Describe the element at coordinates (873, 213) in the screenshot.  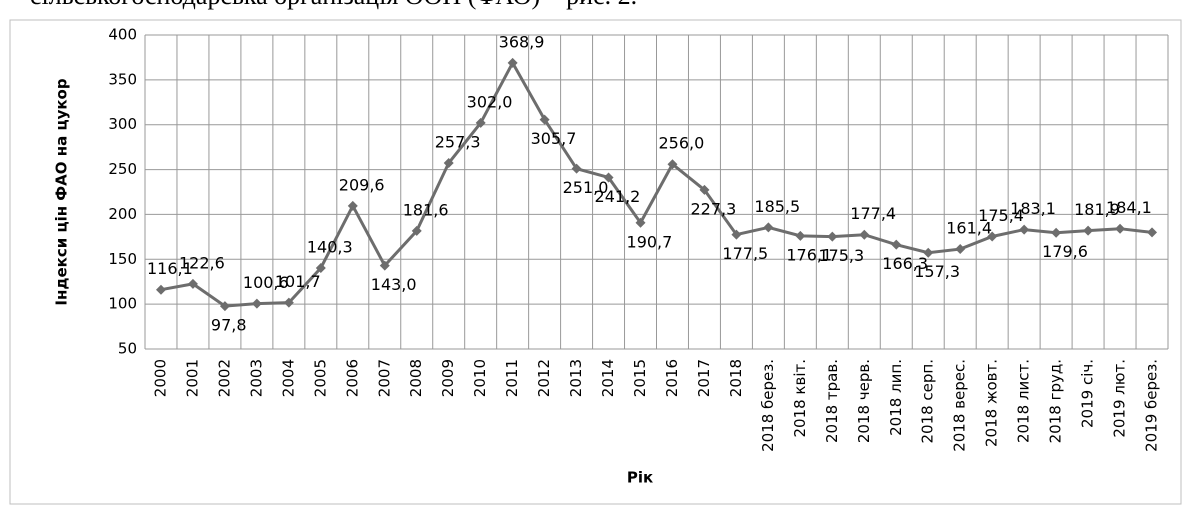
I see `data-label: 177,4` at that location.